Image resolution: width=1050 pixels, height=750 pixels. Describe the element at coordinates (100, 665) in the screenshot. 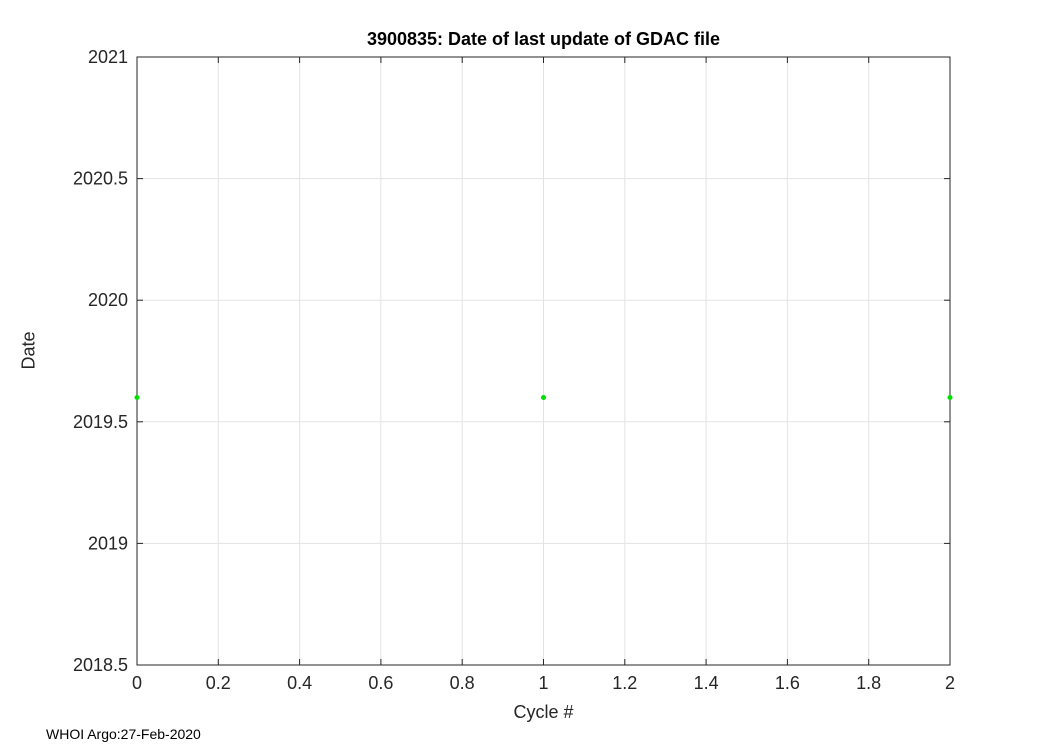

I see `y-tick-label: 2018.5` at that location.